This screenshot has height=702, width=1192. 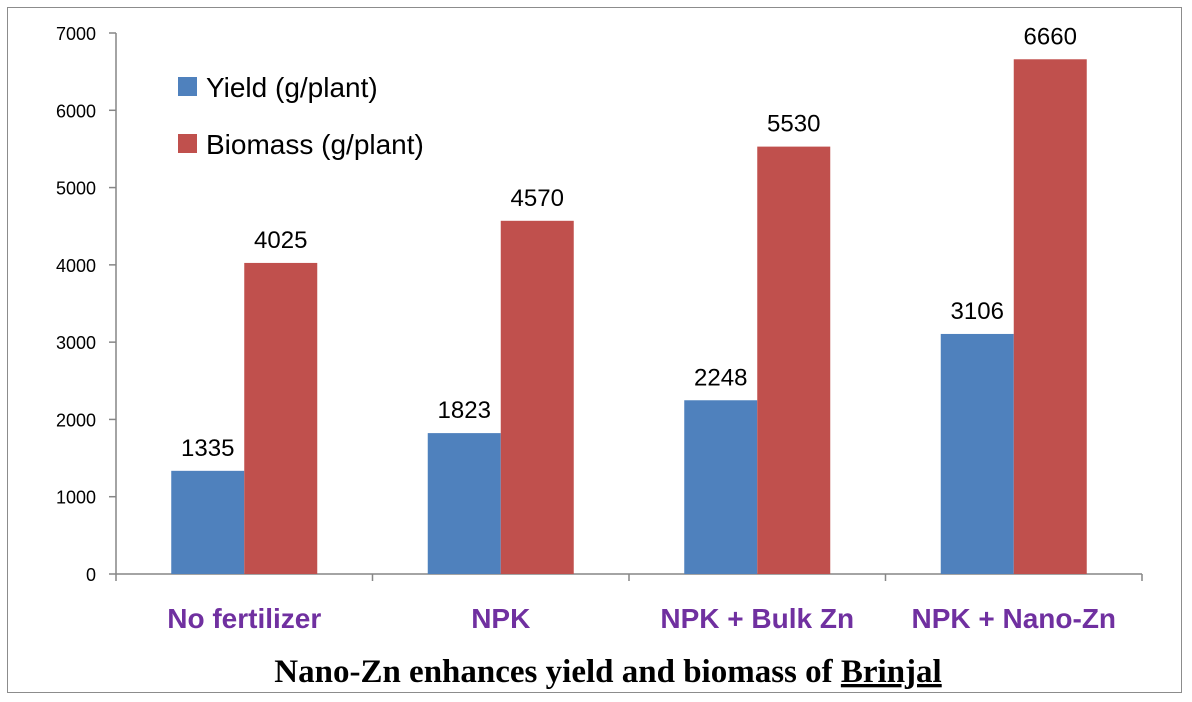 What do you see at coordinates (1050, 36) in the screenshot?
I see `data-label: 6660` at bounding box center [1050, 36].